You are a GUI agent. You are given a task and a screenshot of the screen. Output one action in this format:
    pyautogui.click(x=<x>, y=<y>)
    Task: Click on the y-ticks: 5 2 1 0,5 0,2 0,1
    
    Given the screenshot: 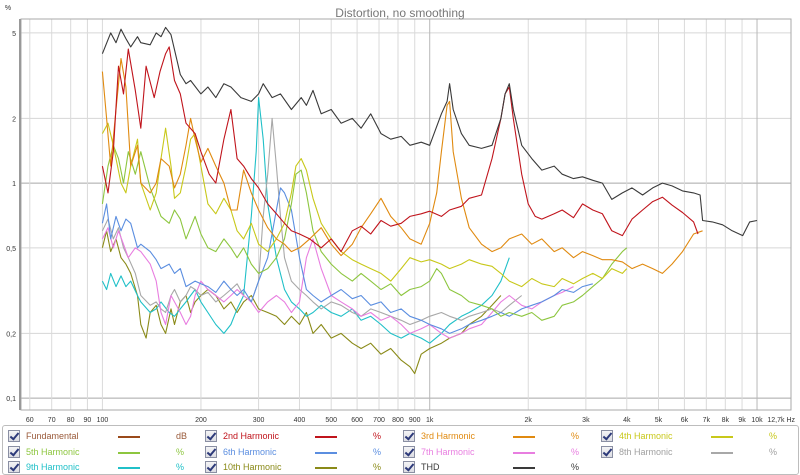 What is the action you would take?
    pyautogui.click(x=11, y=217)
    